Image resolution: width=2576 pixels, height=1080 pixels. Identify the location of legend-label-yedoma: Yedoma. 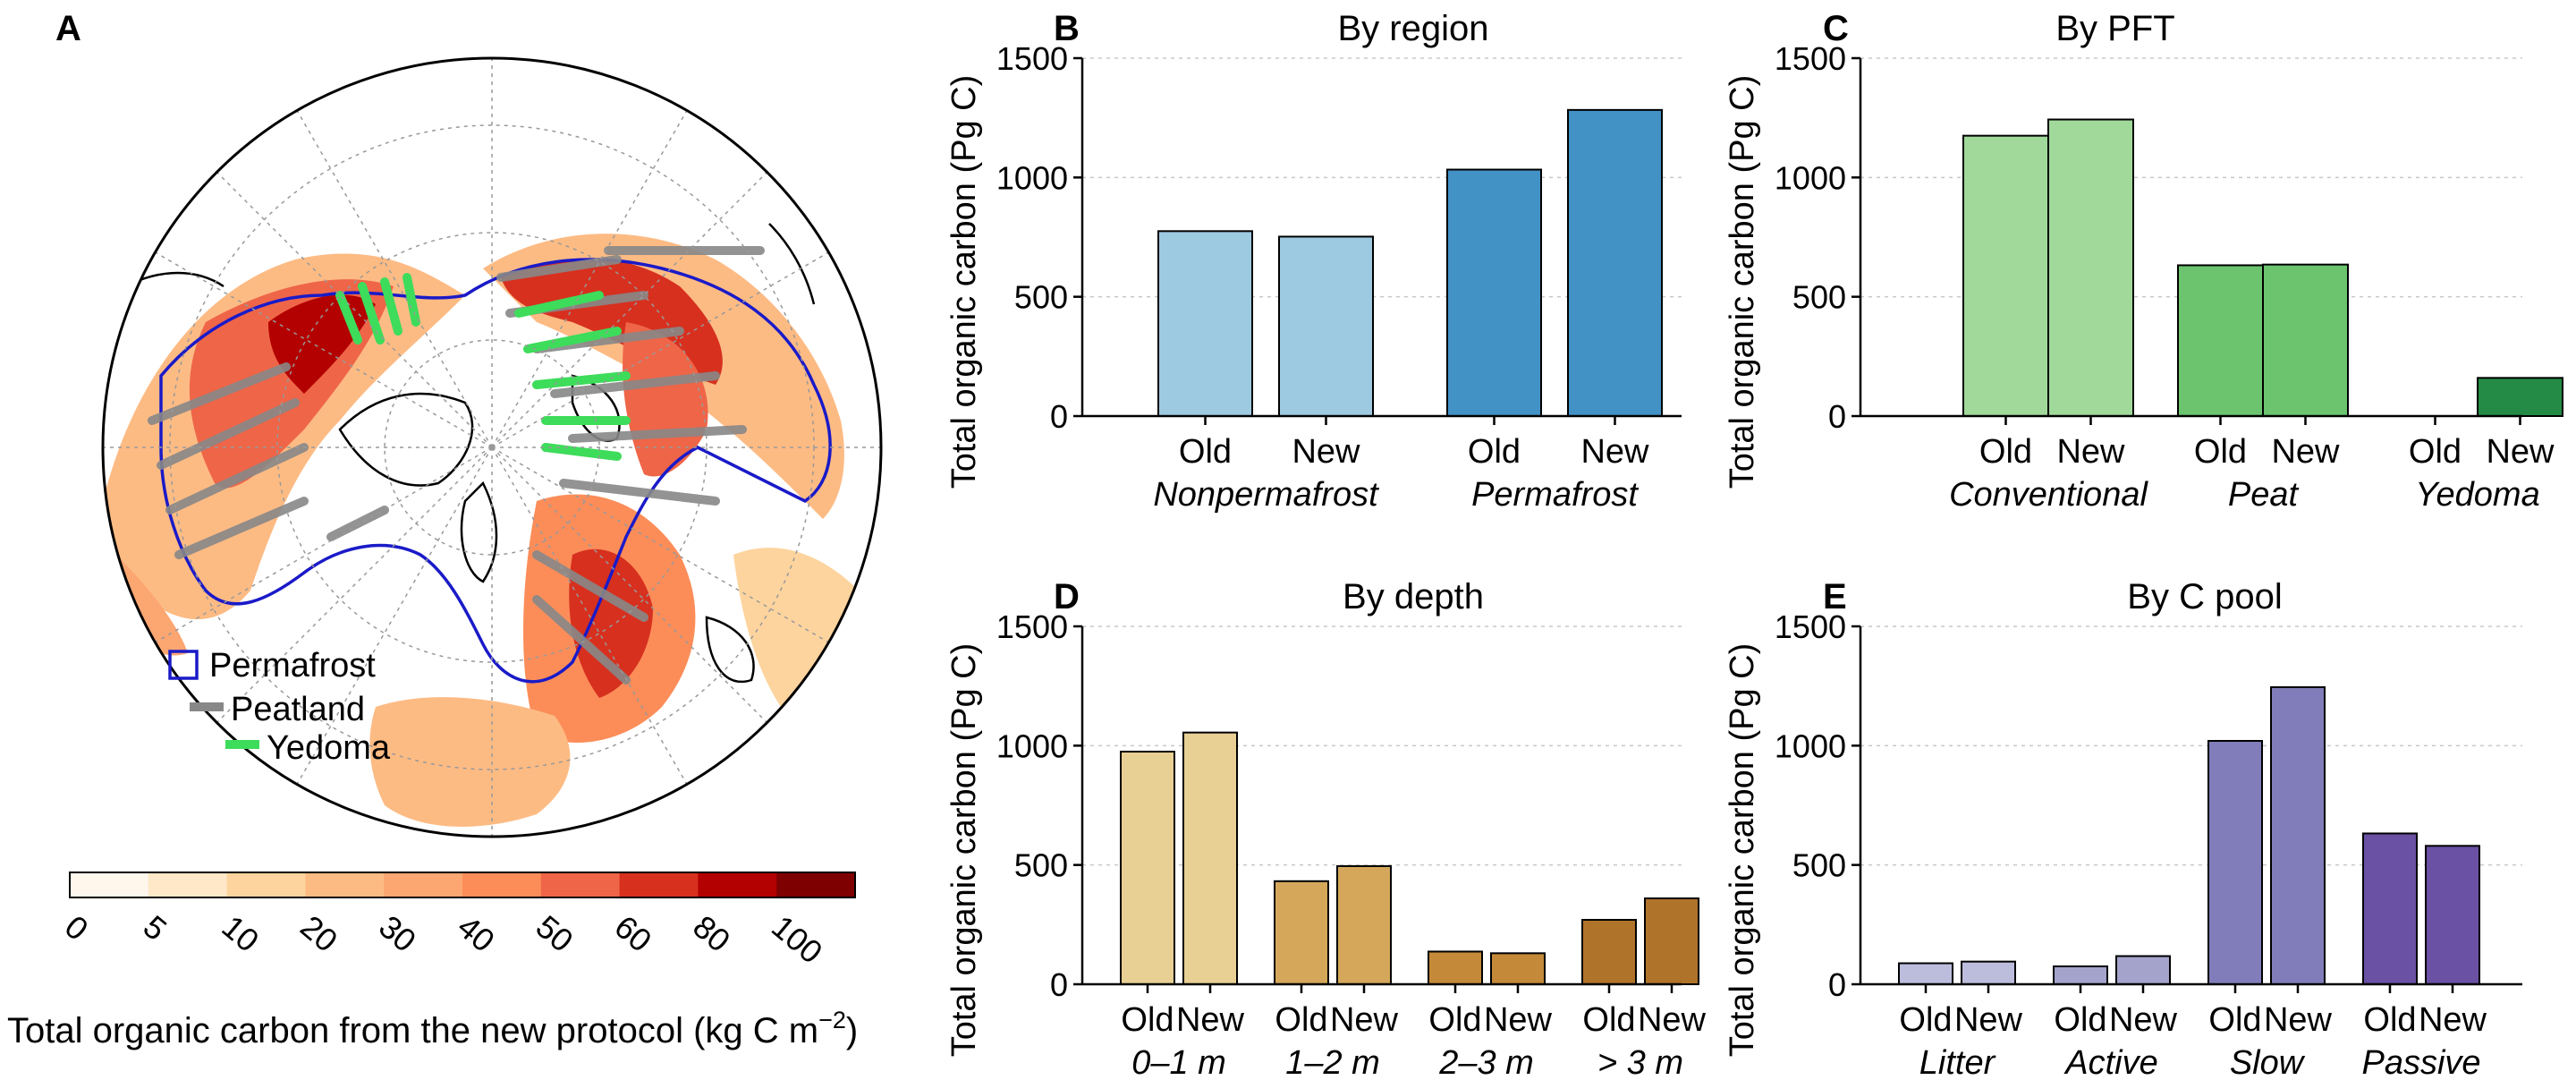
(329, 748).